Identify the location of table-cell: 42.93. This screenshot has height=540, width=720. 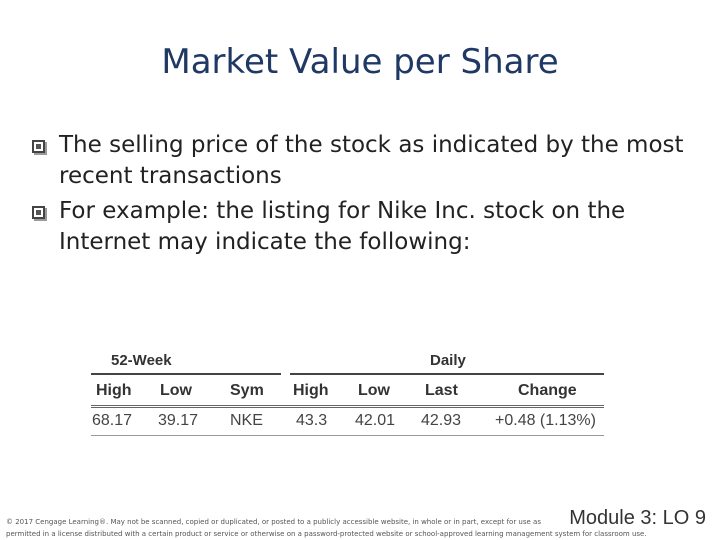
(441, 420).